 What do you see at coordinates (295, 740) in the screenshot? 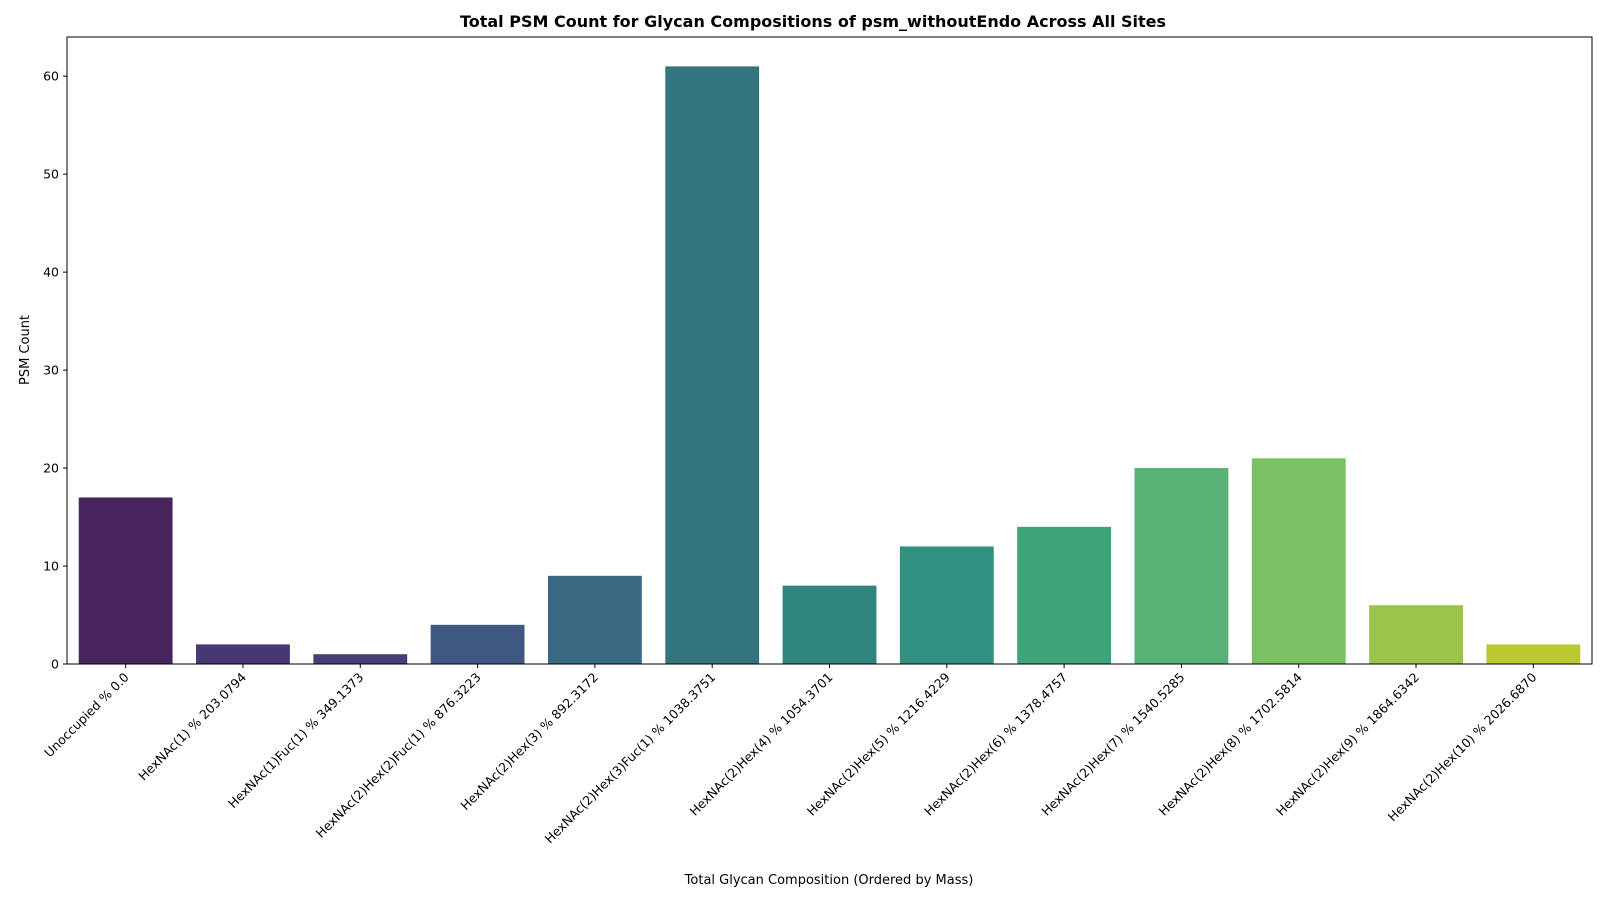
I see `x-tick-label-2: HexNAc(1)Fuc(1) % 349.1373` at bounding box center [295, 740].